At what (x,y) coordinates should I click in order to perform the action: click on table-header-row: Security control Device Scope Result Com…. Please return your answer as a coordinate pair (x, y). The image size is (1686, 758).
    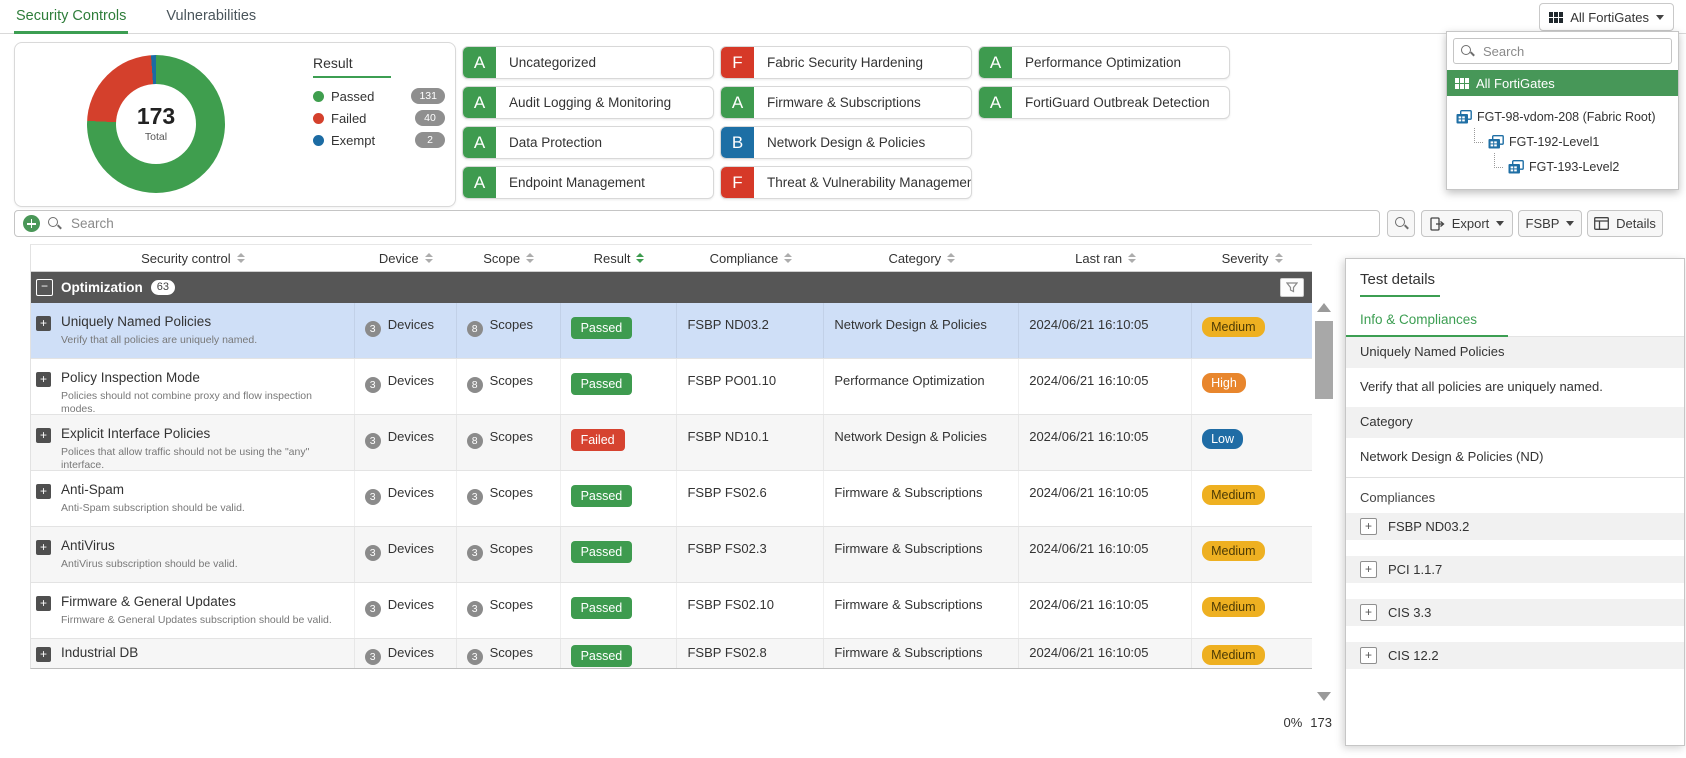
    Looking at the image, I should click on (671, 258).